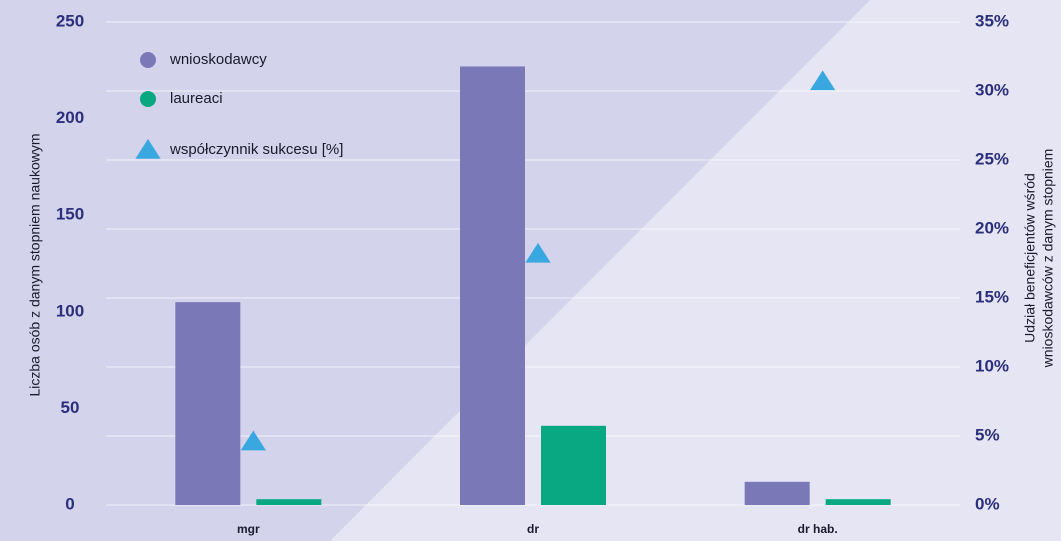 The image size is (1061, 541). What do you see at coordinates (992, 20) in the screenshot?
I see `y2-tick-label: 35%` at bounding box center [992, 20].